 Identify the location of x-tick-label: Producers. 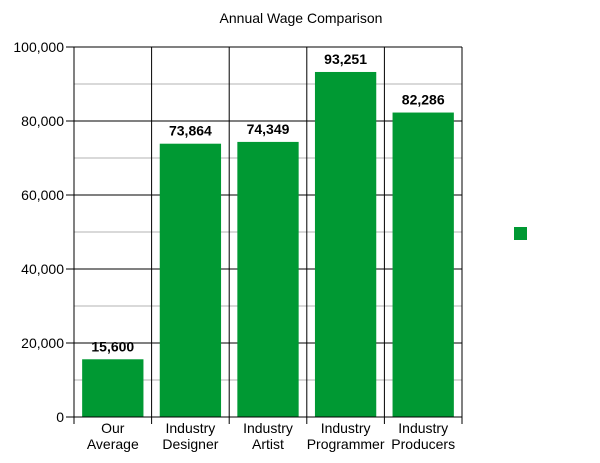
(423, 444).